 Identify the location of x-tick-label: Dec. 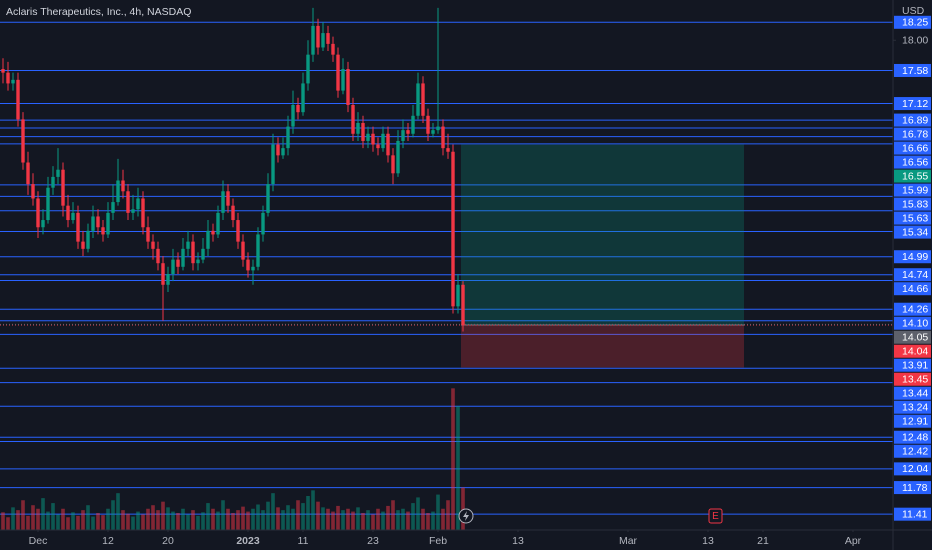
(38, 541).